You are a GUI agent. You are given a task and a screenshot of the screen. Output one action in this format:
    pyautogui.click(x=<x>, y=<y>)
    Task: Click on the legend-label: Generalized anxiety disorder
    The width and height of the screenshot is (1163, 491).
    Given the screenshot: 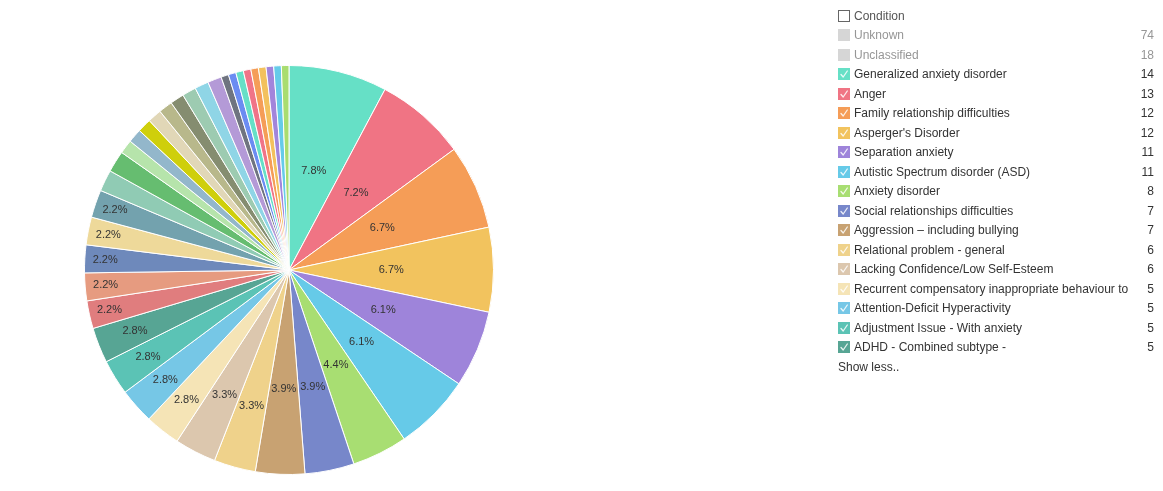 What is the action you would take?
    pyautogui.click(x=930, y=74)
    